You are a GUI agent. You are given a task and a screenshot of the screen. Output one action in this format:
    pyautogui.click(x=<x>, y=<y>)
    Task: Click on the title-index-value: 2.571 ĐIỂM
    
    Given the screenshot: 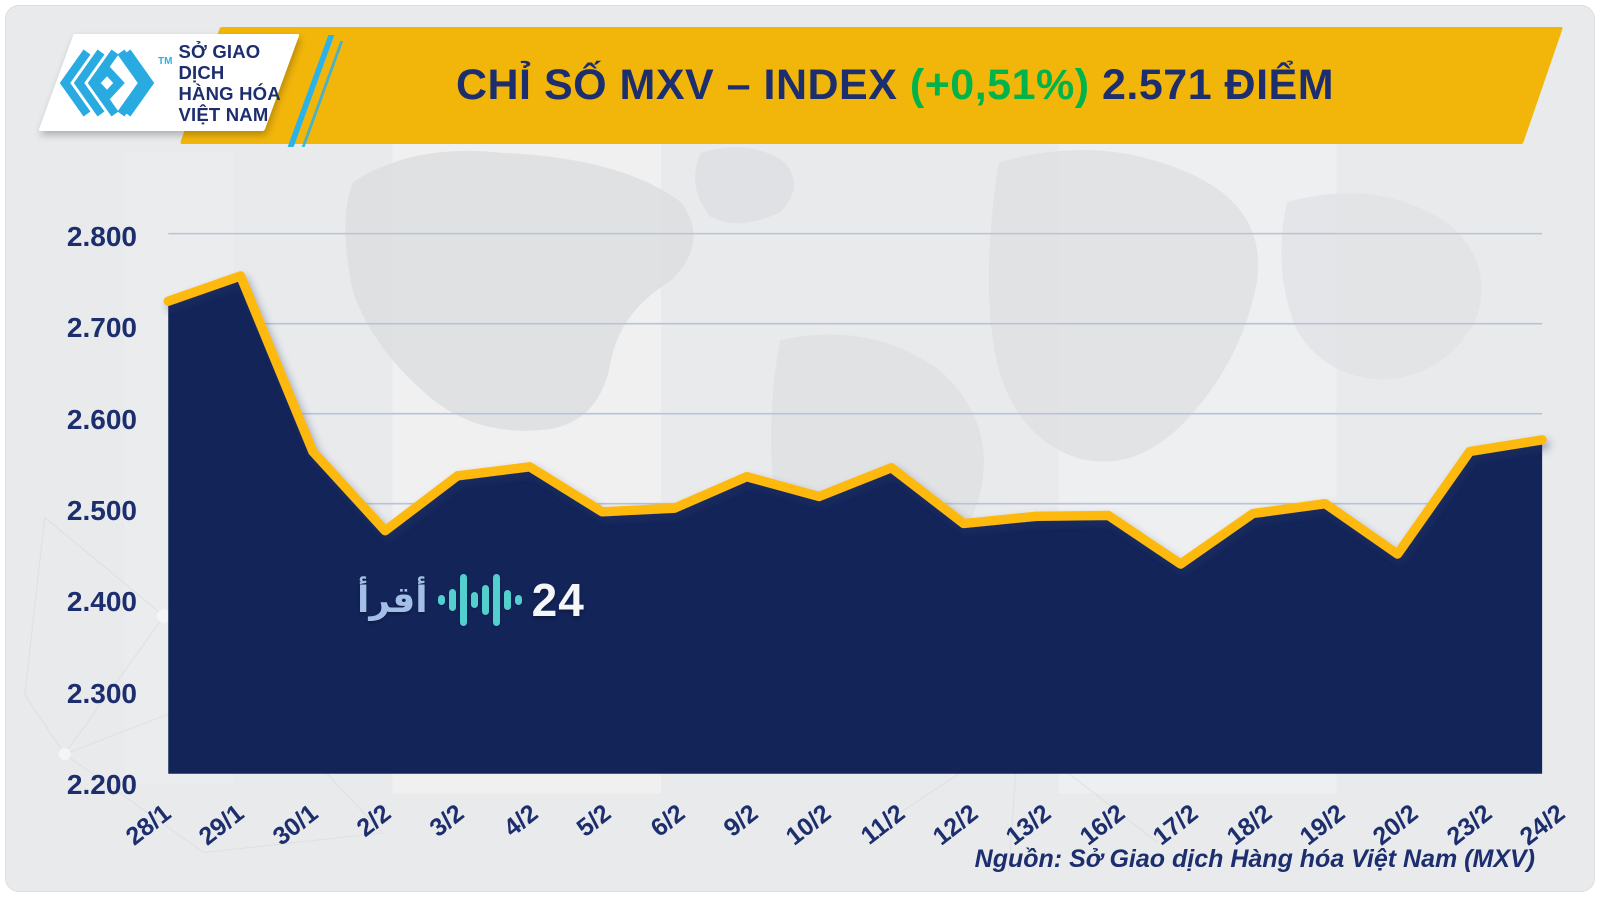 What is the action you would take?
    pyautogui.click(x=1212, y=85)
    